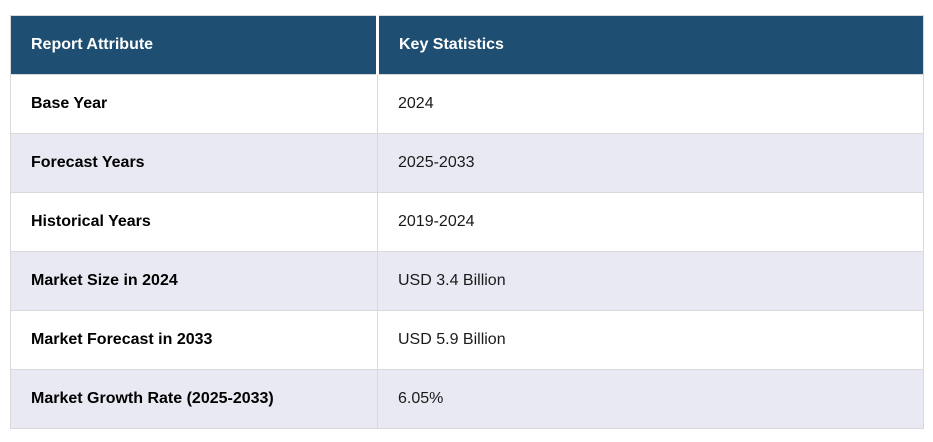 Image resolution: width=933 pixels, height=442 pixels. I want to click on table-header-row: Report Attribute Key Statistics, so click(467, 45).